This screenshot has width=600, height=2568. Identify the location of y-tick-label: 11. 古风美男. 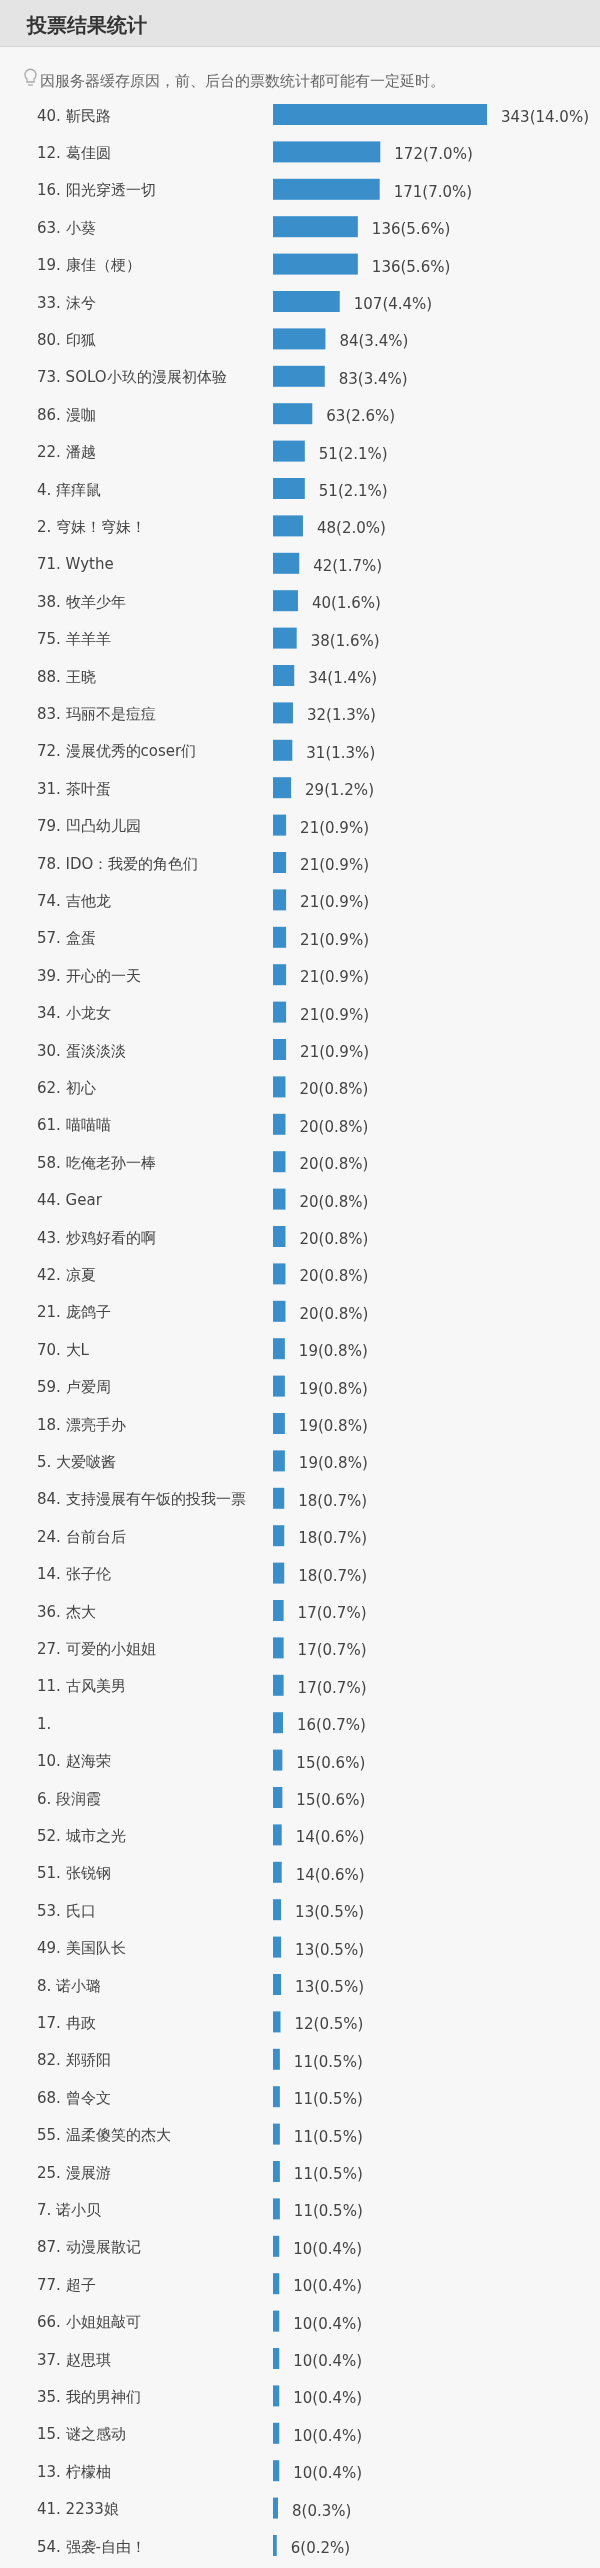
(81, 1686).